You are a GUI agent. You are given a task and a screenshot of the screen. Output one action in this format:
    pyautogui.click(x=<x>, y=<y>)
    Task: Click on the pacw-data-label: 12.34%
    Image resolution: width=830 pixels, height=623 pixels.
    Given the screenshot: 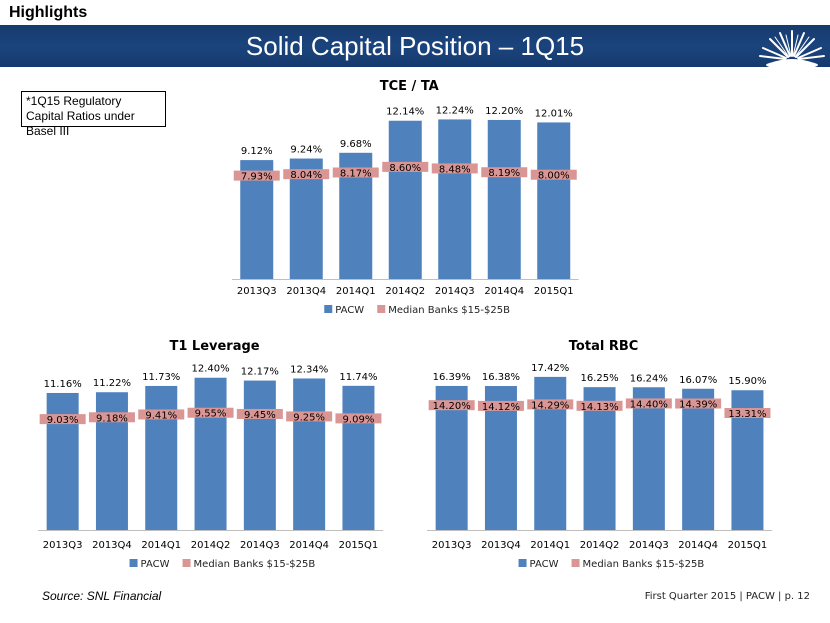 What is the action you would take?
    pyautogui.click(x=309, y=369)
    